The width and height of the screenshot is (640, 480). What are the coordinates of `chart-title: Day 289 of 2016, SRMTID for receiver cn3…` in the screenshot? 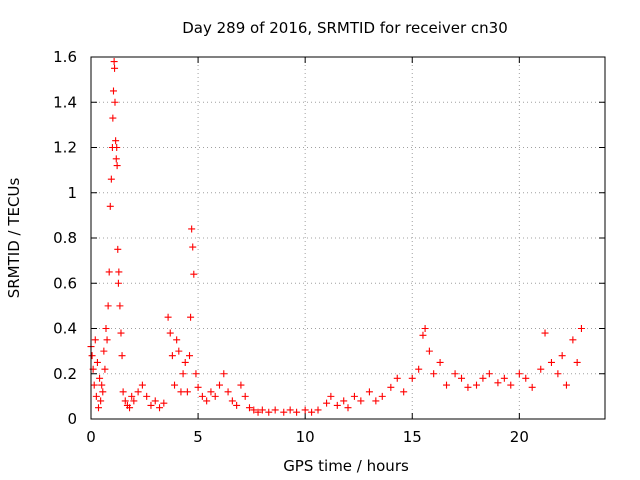 It's located at (345, 28).